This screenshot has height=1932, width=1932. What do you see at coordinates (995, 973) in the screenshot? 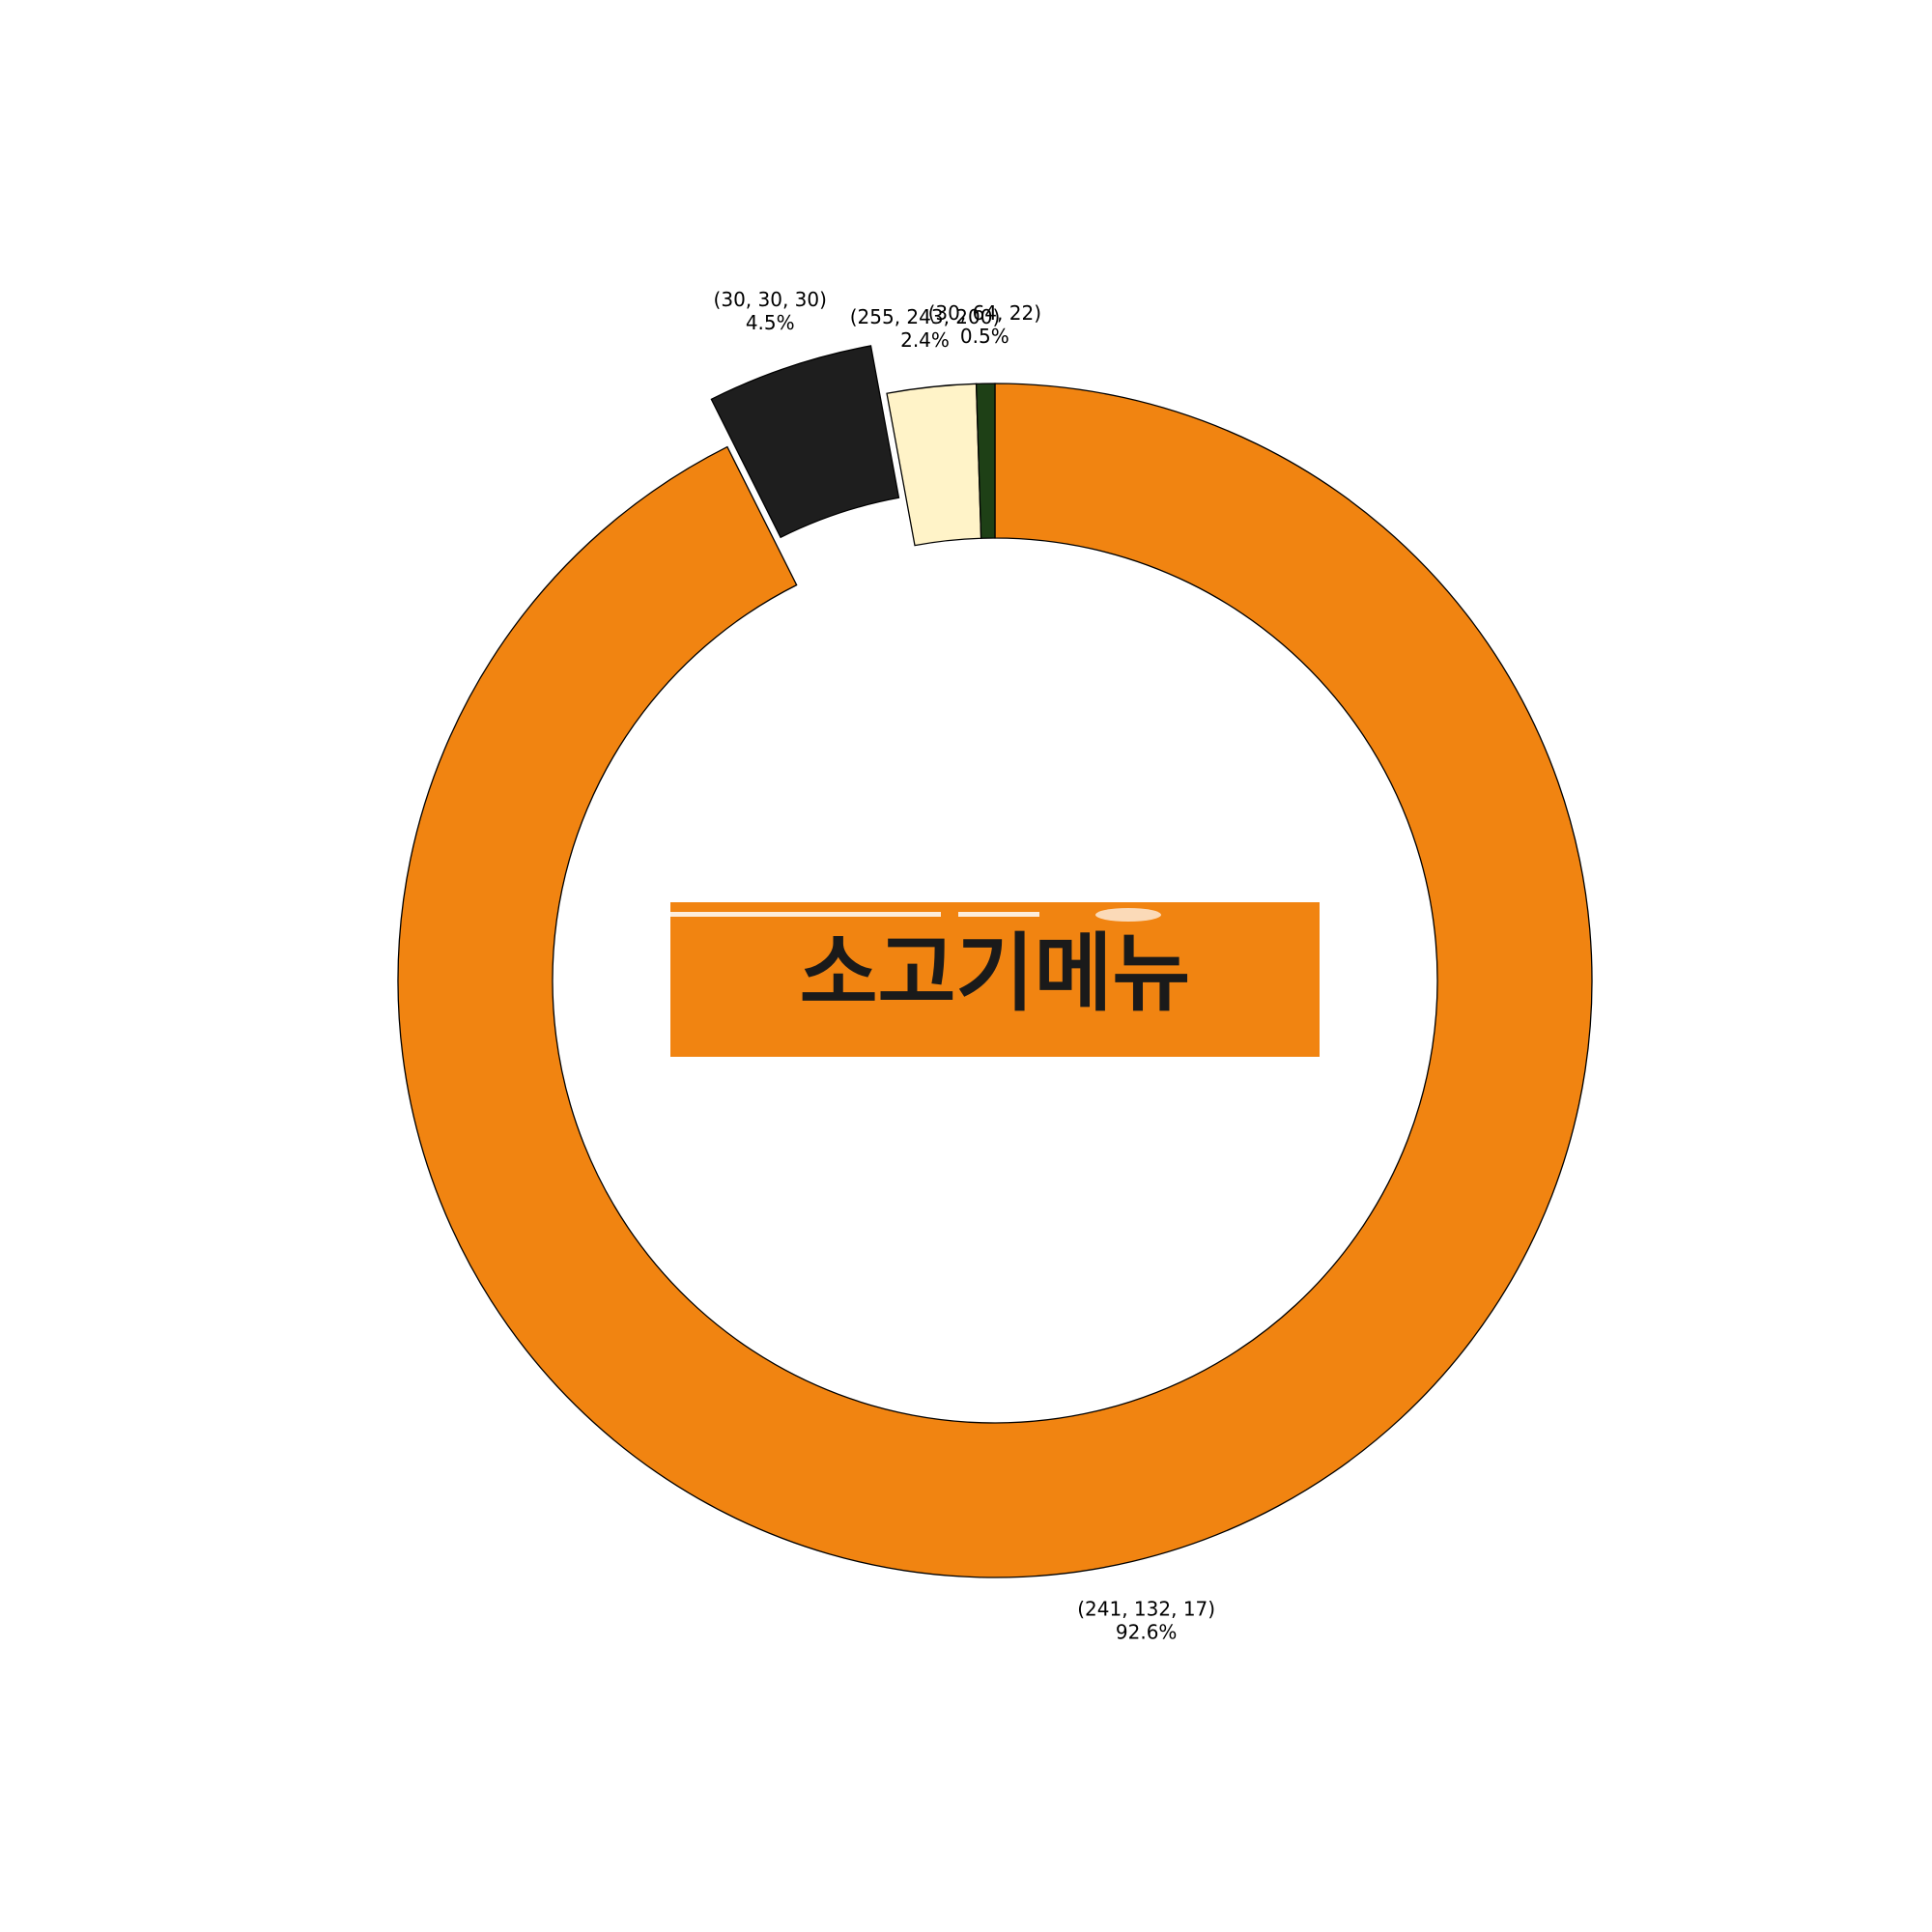
I see `center-image-text: 소고기메뉴` at bounding box center [995, 973].